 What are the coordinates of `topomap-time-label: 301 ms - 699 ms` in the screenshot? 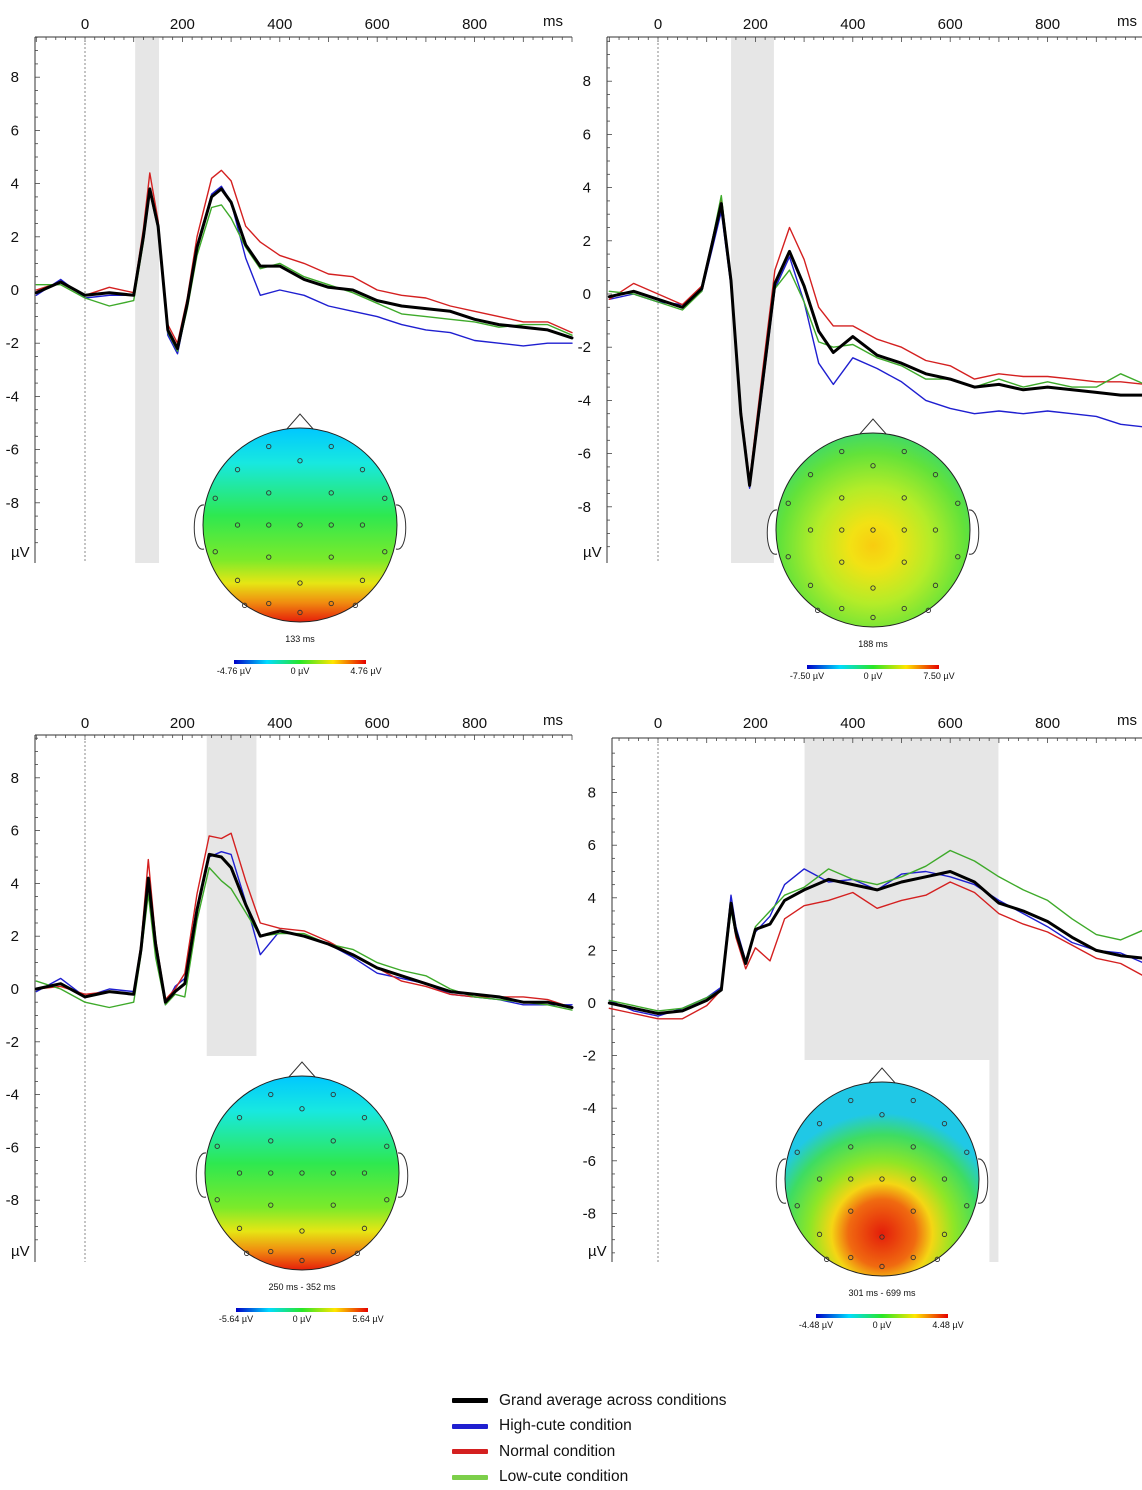 It's located at (882, 1293).